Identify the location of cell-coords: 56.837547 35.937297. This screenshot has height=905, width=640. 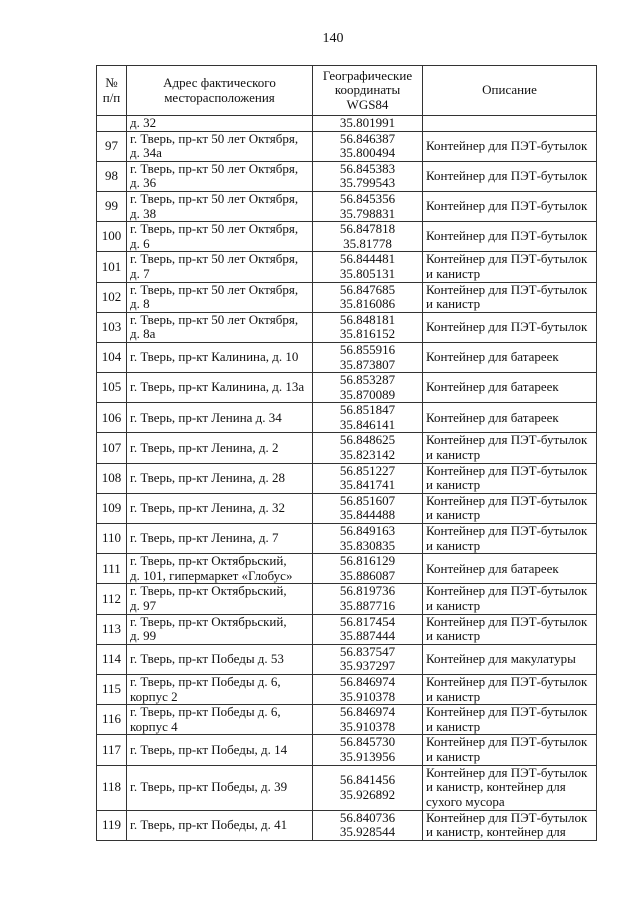
(367, 659).